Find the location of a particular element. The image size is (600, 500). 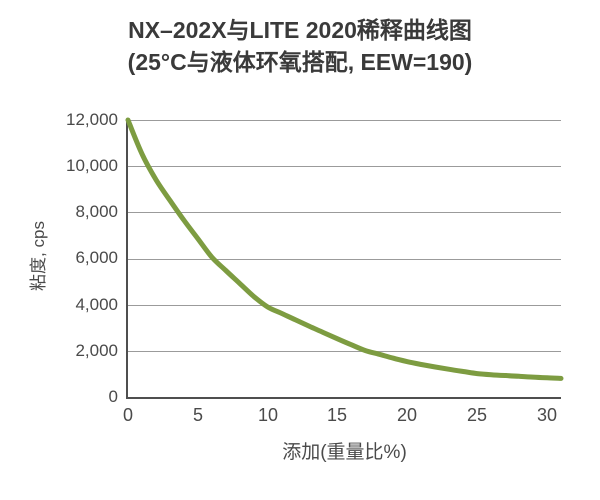

x-tick-label: 20 is located at coordinates (407, 415).